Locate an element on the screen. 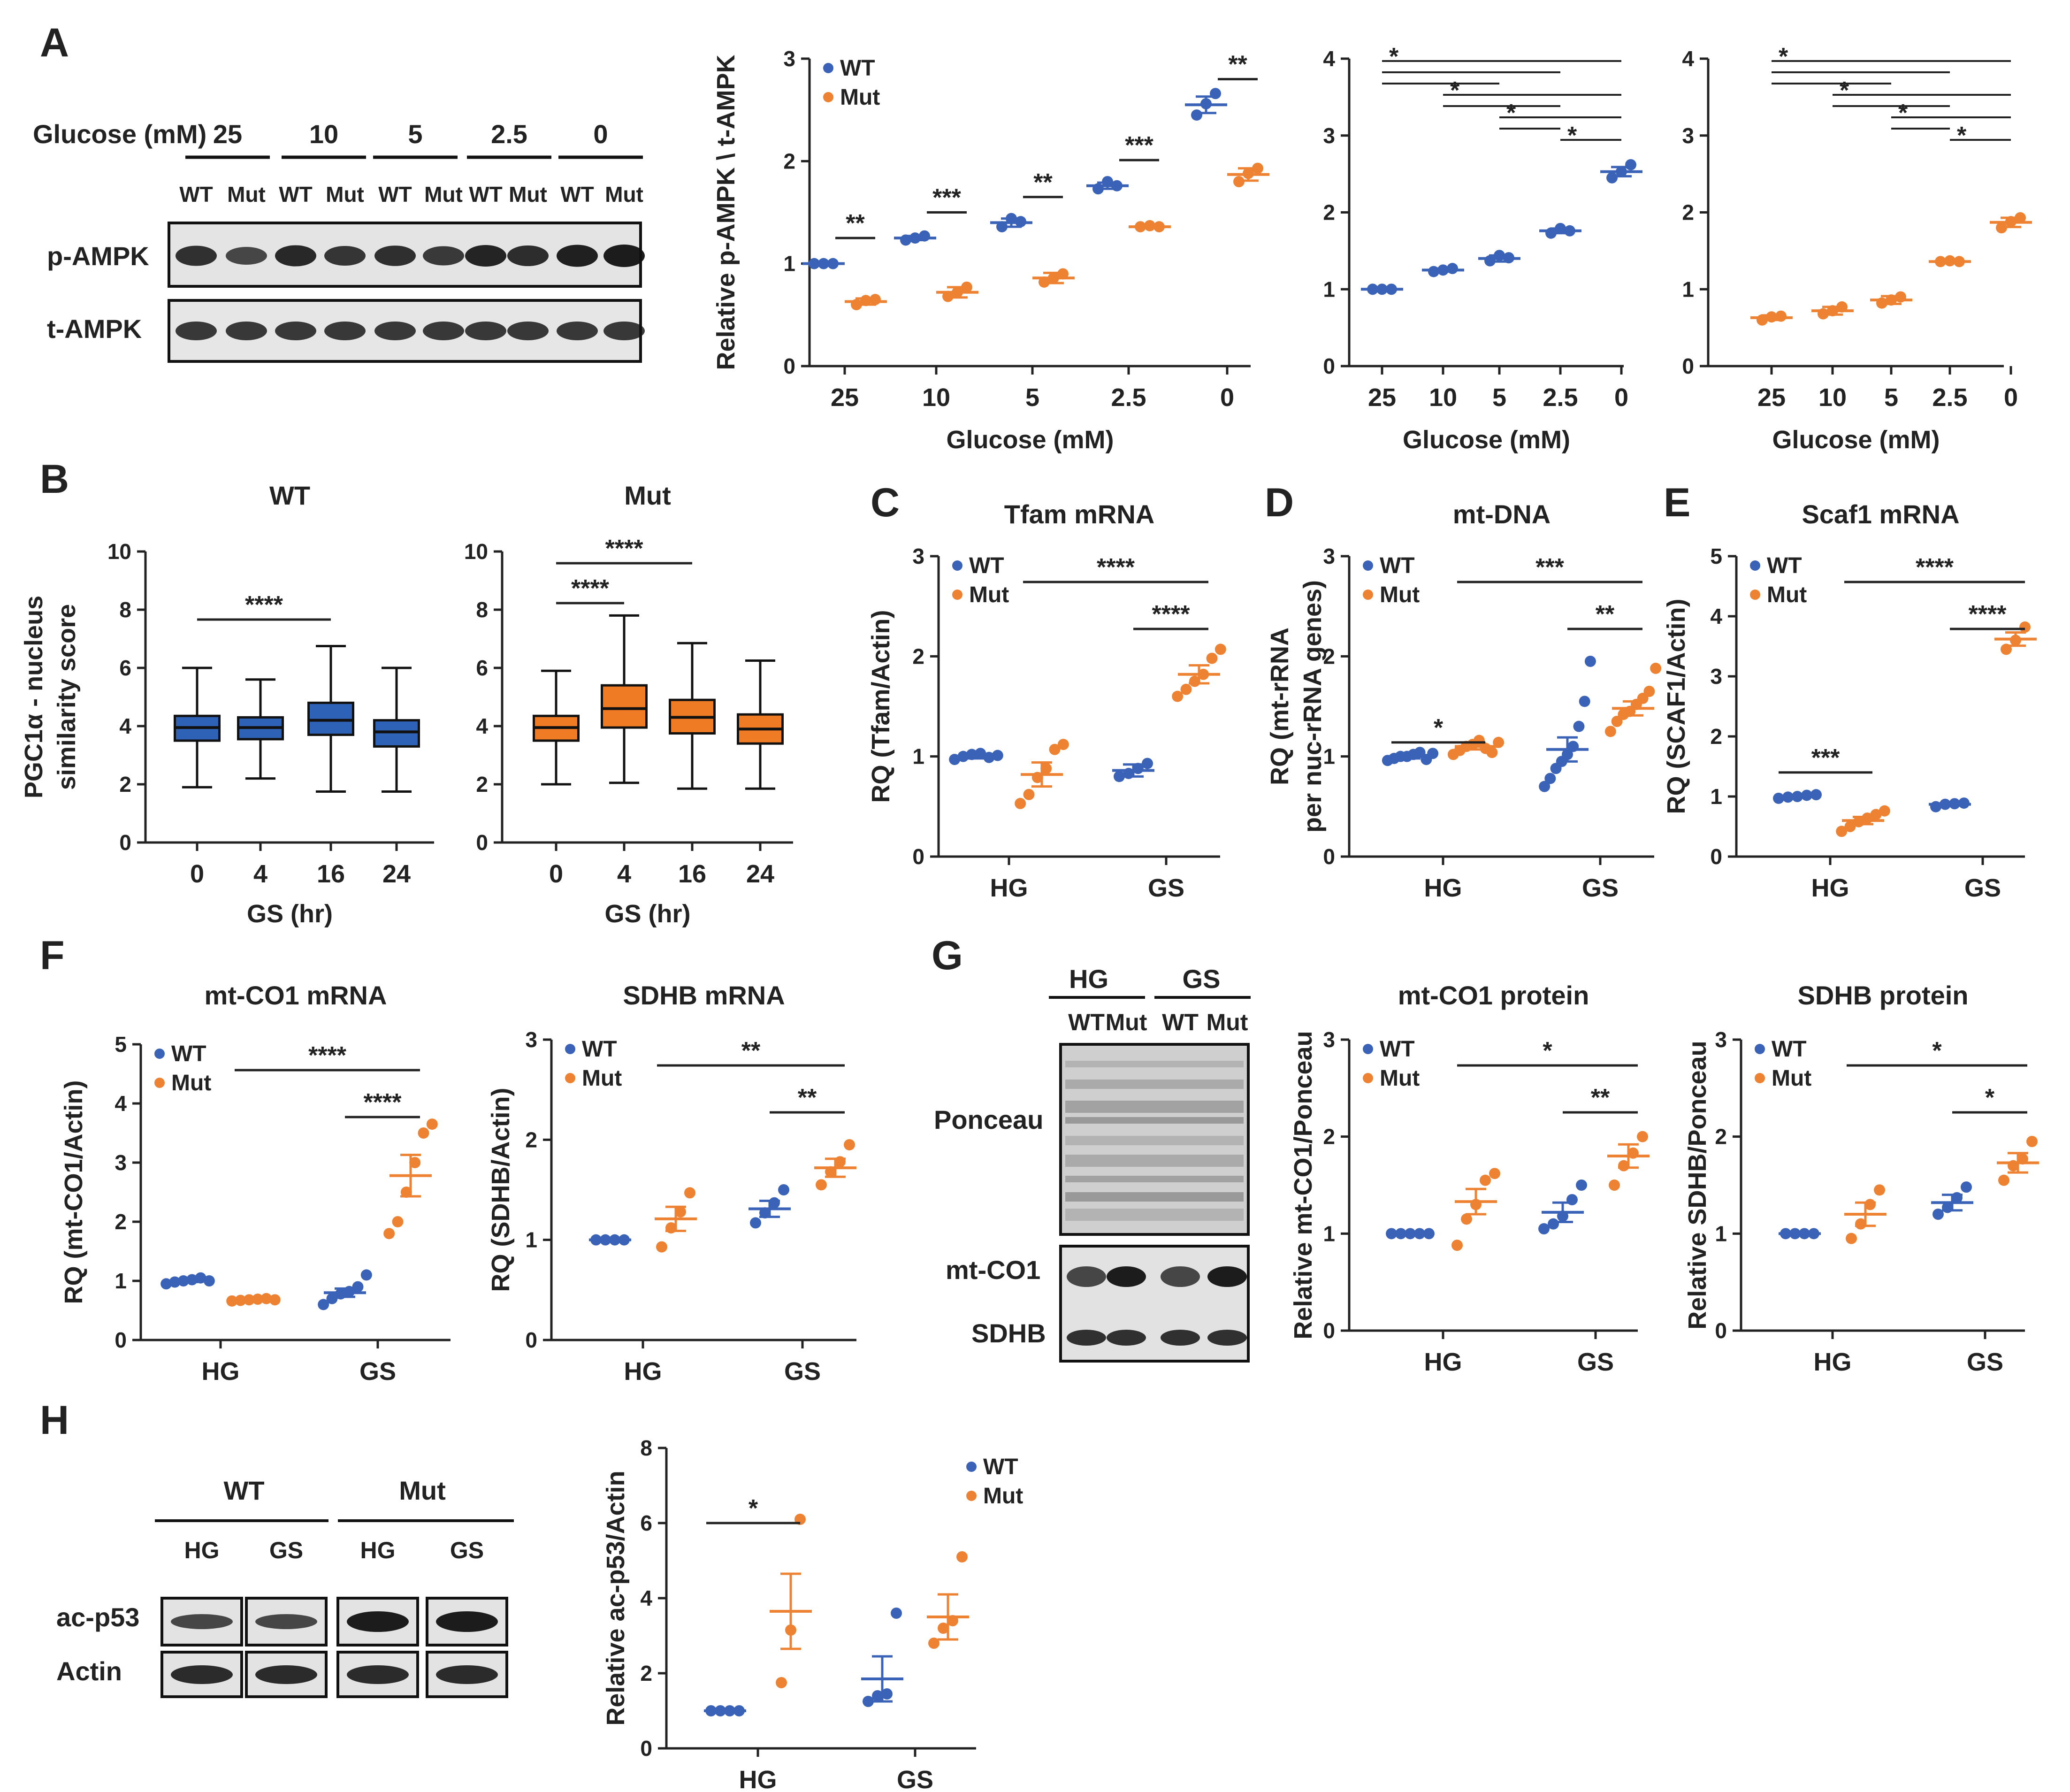 Image resolution: width=2070 pixels, height=1792 pixels. chart-h: 0 2 4 6 8 HG GS Relative ac-p53/Actin * WT Mut is located at coordinates (812, 1614).